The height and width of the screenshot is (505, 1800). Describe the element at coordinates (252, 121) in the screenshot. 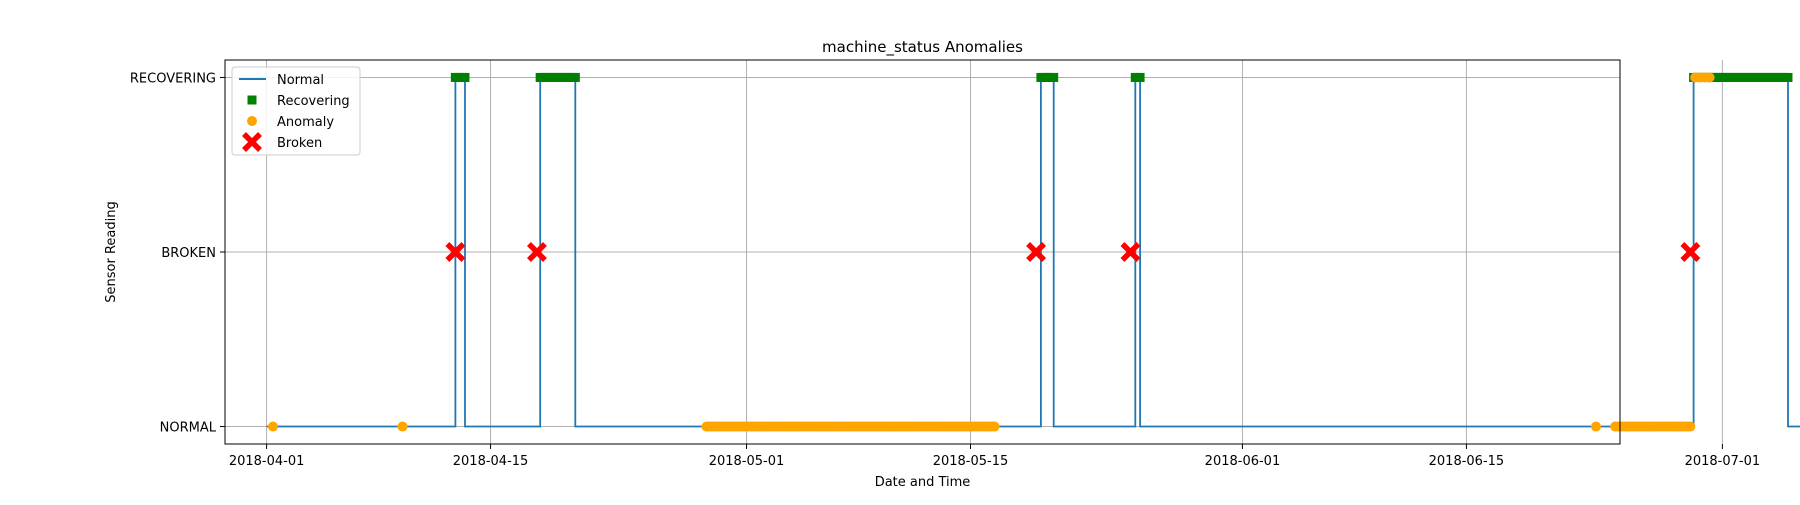

I see `legend-circle-swatch` at that location.